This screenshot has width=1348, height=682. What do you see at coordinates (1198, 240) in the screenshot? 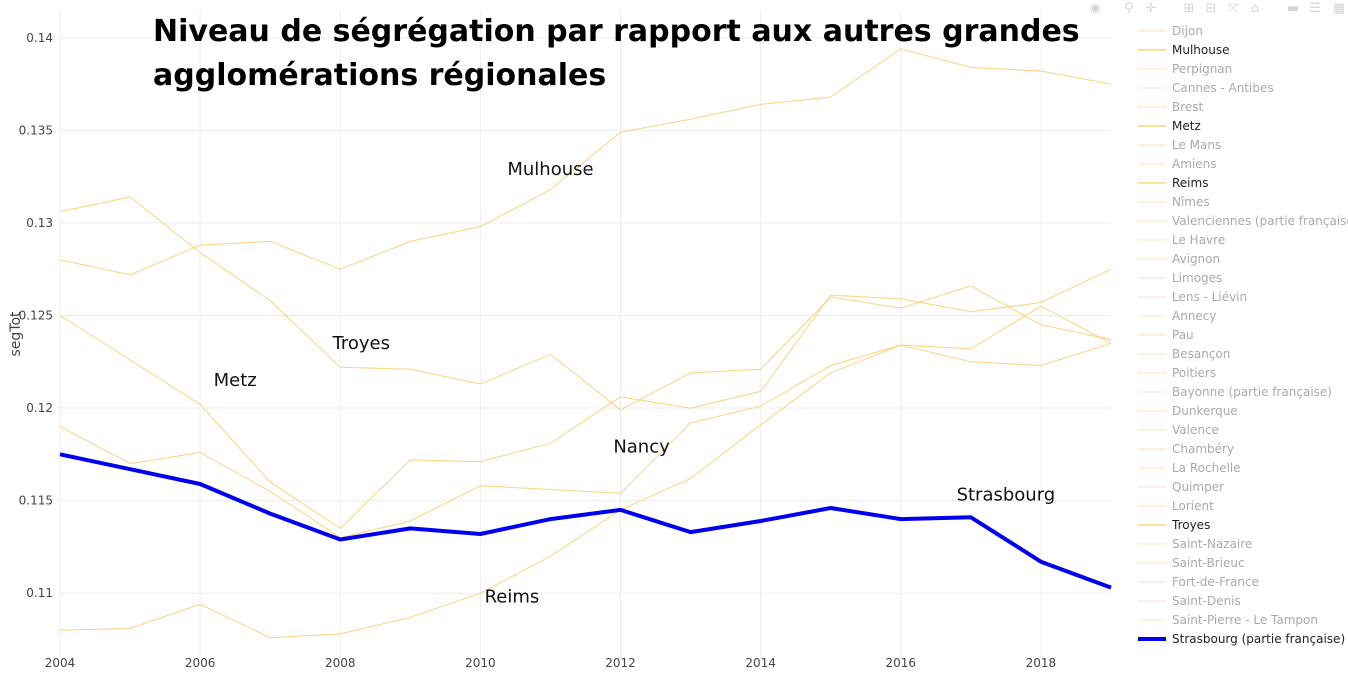
I see `legend-label: Le Havre` at bounding box center [1198, 240].